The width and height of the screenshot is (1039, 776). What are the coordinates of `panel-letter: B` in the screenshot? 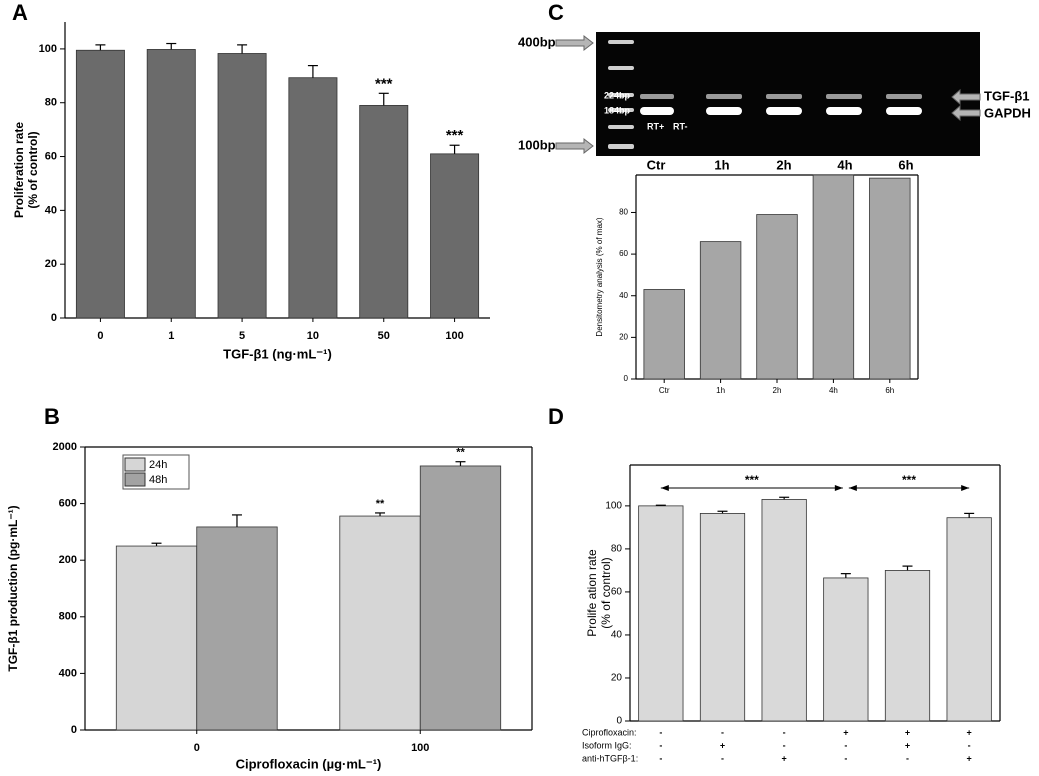 It's located at (52, 416).